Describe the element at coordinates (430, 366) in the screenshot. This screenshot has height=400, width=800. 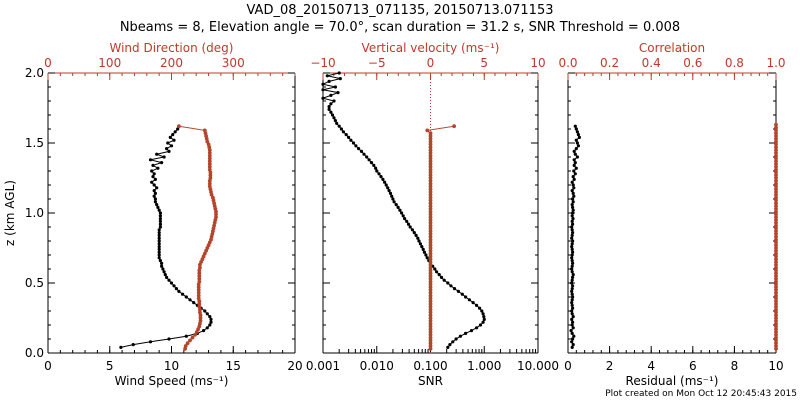
I see `x-tick-label: 0.100` at that location.